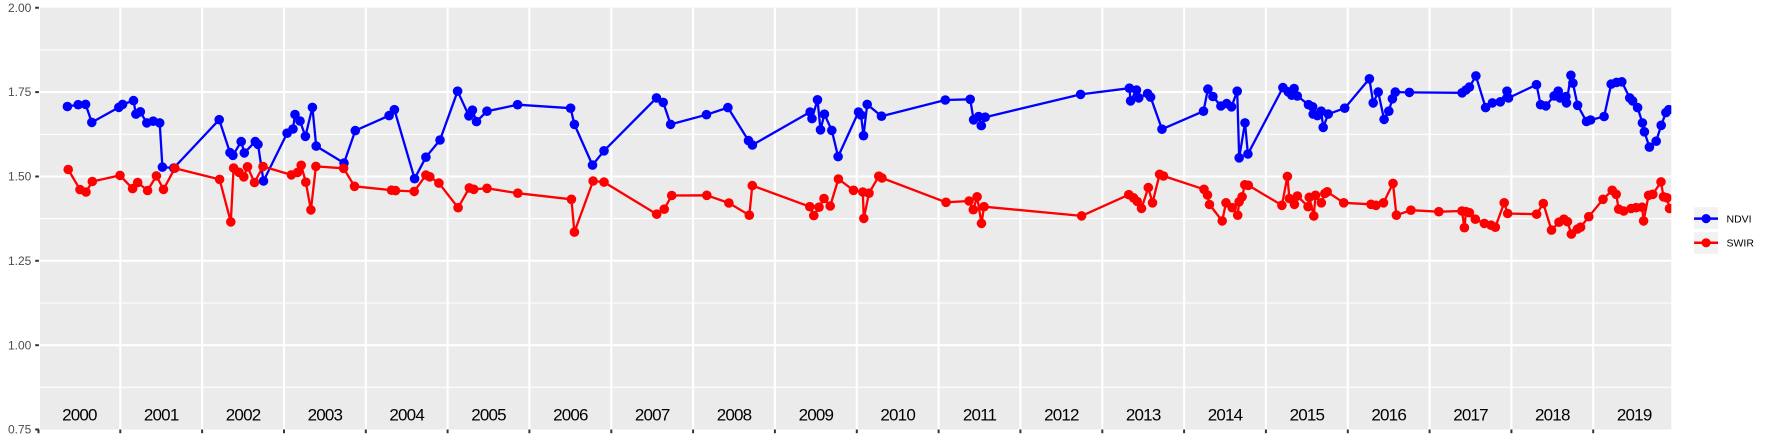 This screenshot has width=1773, height=442. I want to click on svg-text: 2015, so click(1307, 414).